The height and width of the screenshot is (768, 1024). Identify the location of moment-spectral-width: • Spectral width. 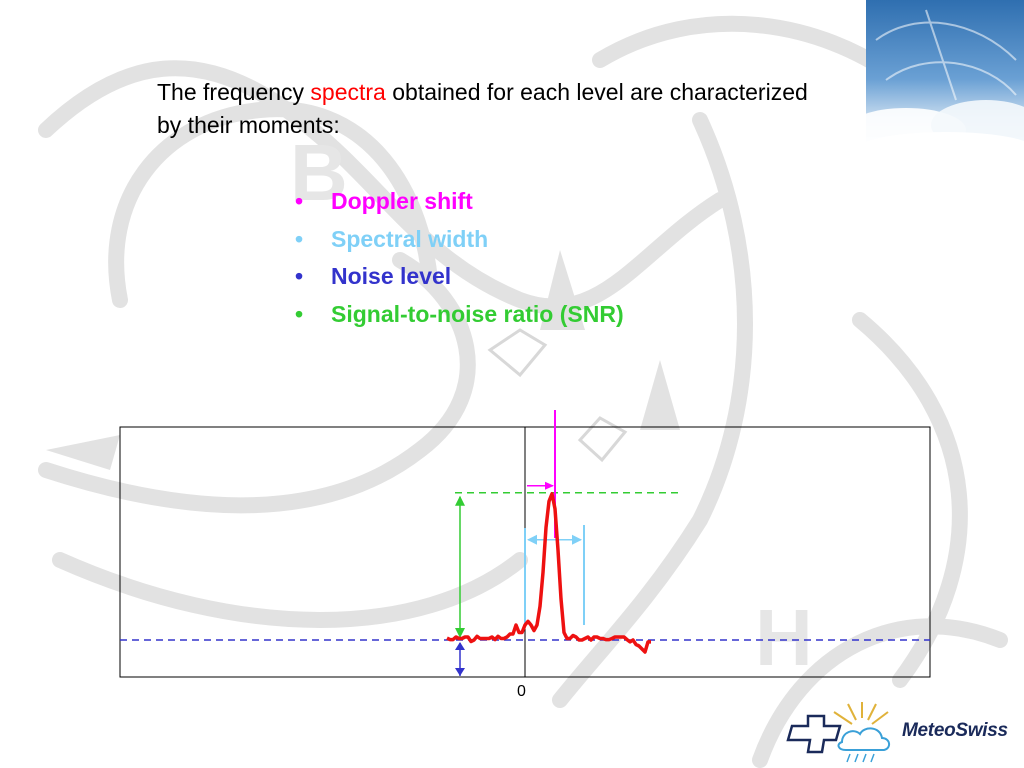
(459, 240).